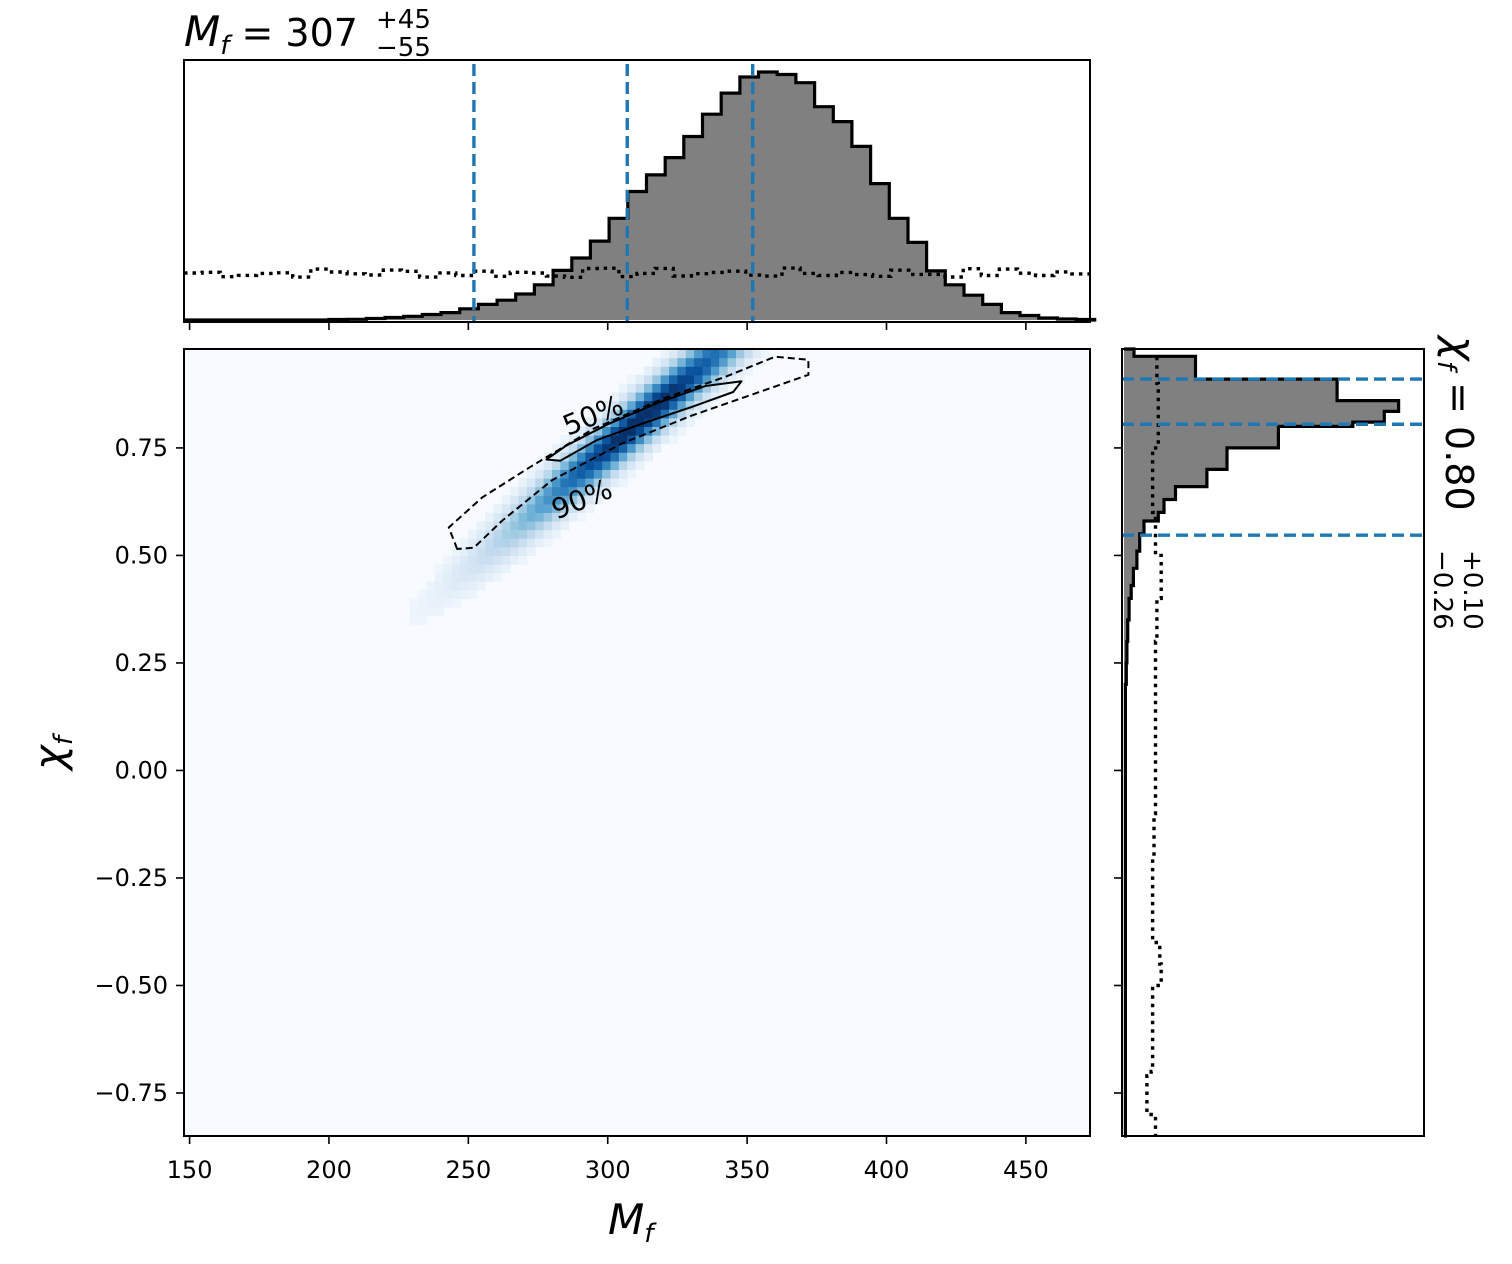 This screenshot has width=1512, height=1264. What do you see at coordinates (626, 1219) in the screenshot?
I see `x-axis-label-symbol: M` at bounding box center [626, 1219].